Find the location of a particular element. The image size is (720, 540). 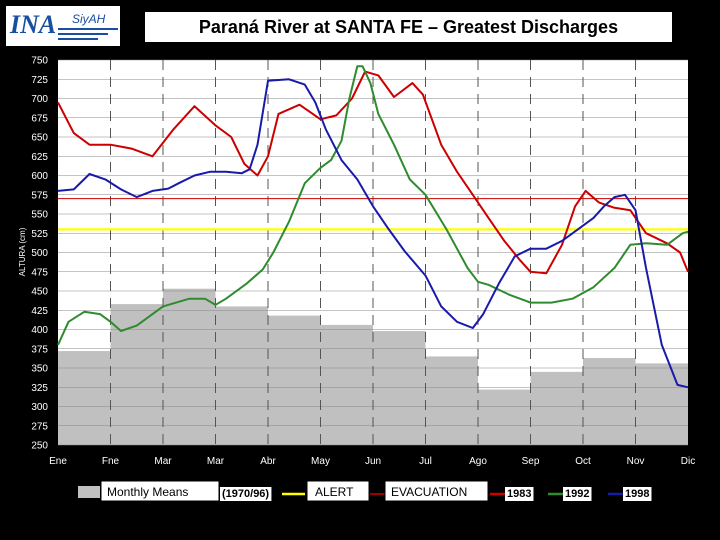

y-tick-label: 525 is located at coordinates (39, 234).